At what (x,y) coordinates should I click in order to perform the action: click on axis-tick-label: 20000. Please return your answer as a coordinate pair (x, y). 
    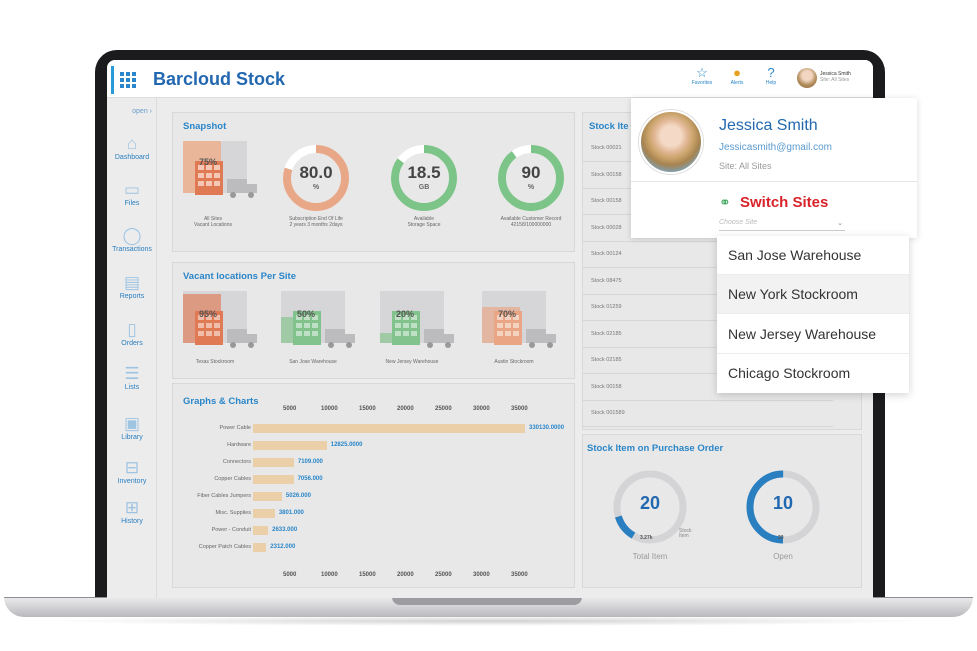
    Looking at the image, I should click on (405, 409).